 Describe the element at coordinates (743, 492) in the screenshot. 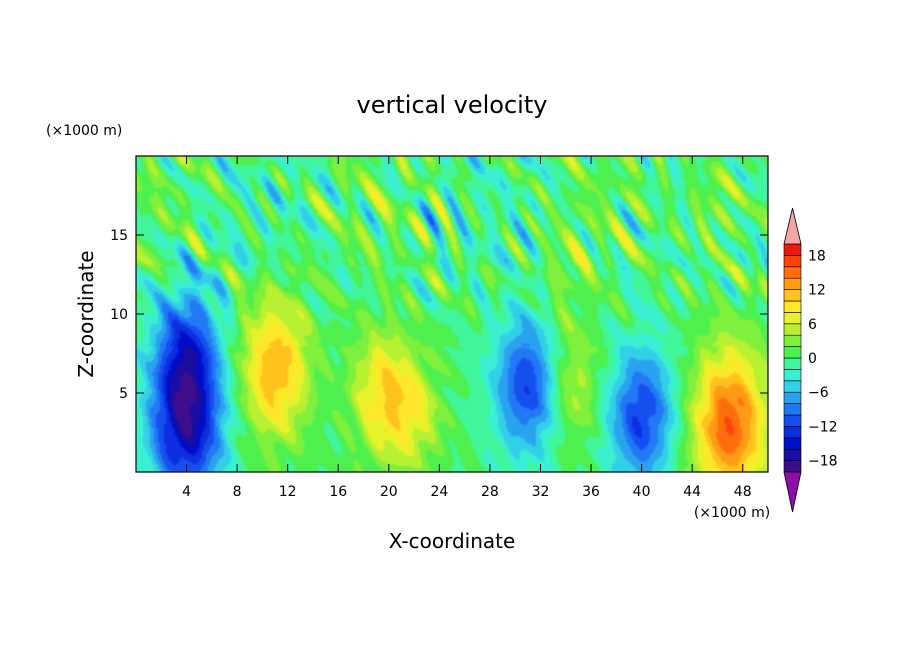

I see `x-tick-label: 48` at that location.